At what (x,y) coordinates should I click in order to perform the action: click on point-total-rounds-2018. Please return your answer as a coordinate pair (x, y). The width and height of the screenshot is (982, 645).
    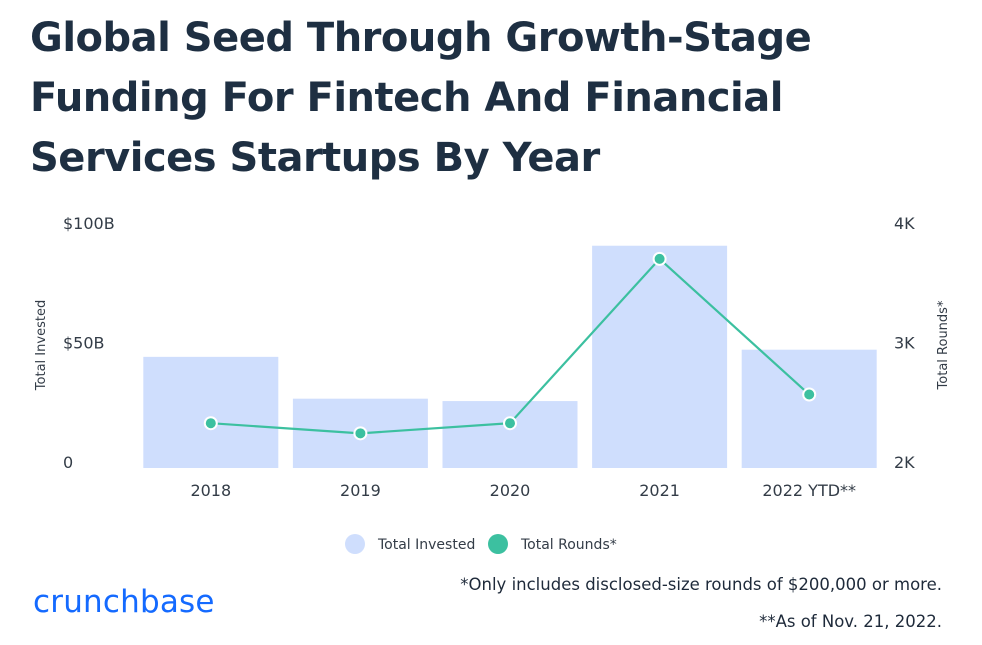
    Looking at the image, I should click on (210, 423).